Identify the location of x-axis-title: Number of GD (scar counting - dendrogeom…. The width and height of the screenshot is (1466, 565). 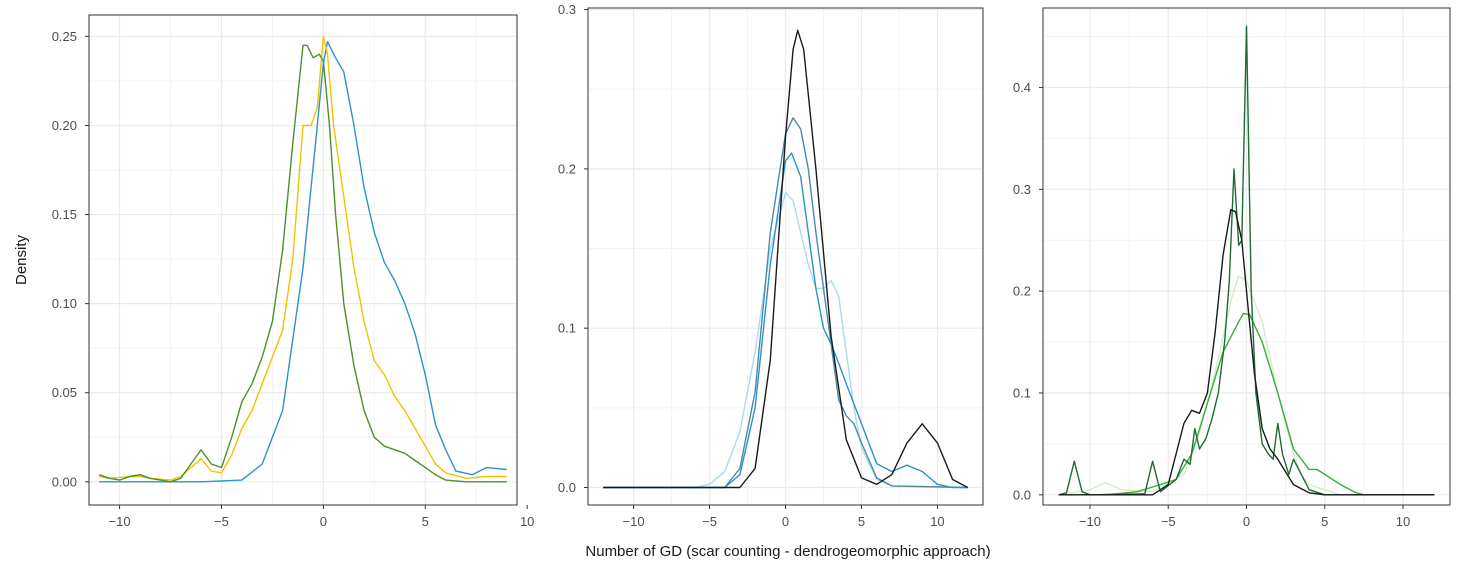
(787, 551).